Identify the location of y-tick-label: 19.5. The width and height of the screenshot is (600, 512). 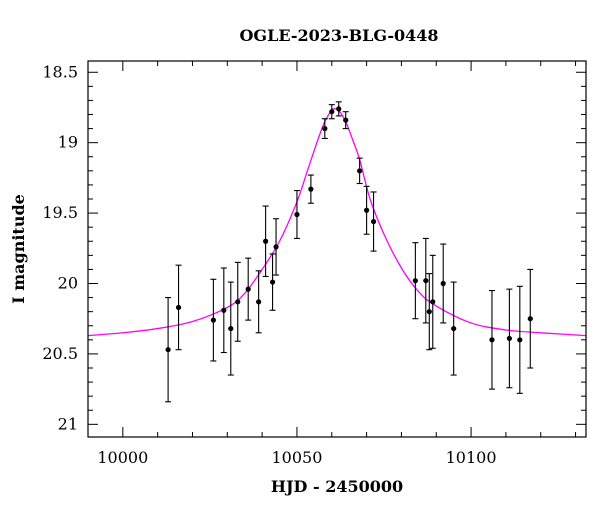
(60, 212).